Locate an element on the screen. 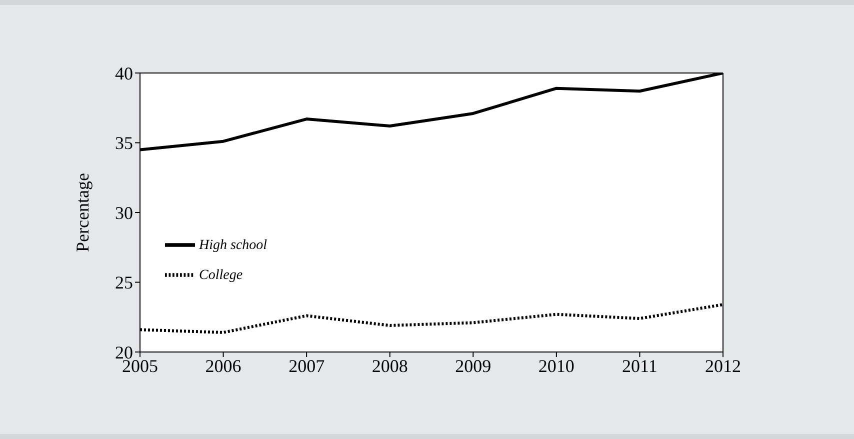 This screenshot has width=854, height=439. legend-label: High school is located at coordinates (233, 245).